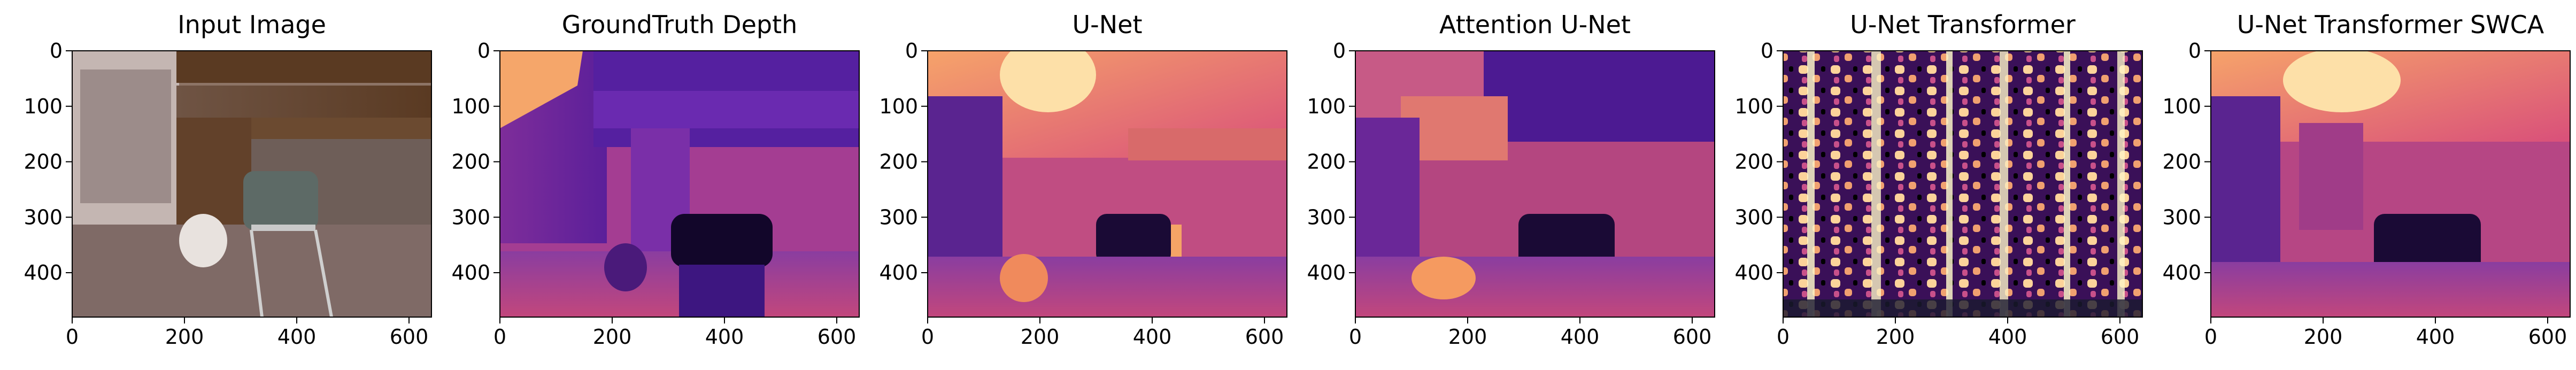 The width and height of the screenshot is (2576, 370). I want to click on panel-title: U-Net Transformer, so click(1963, 24).